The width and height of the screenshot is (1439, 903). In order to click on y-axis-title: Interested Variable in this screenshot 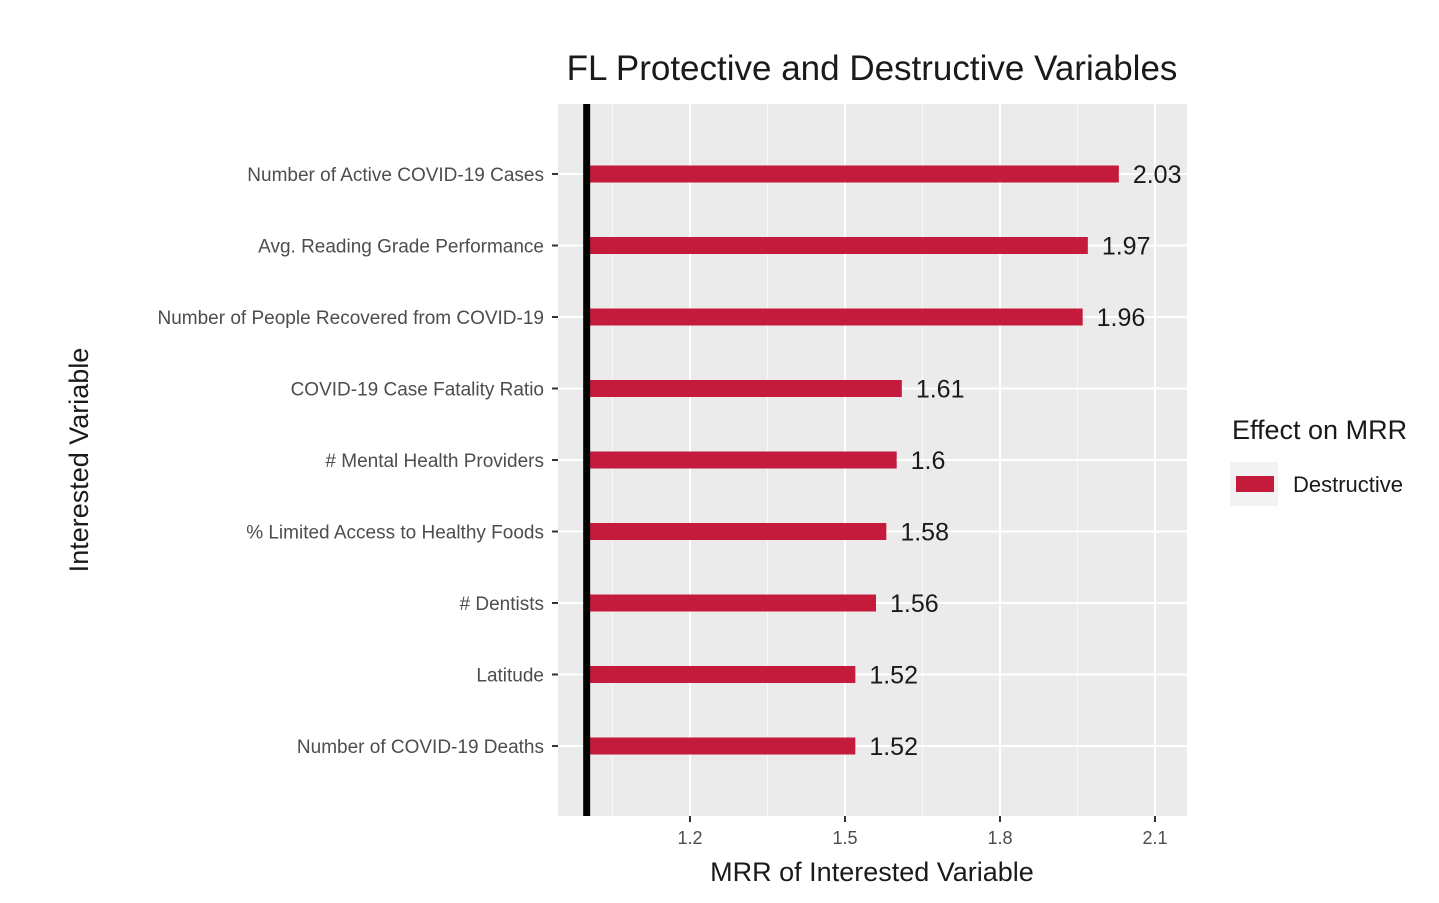, I will do `click(79, 460)`.